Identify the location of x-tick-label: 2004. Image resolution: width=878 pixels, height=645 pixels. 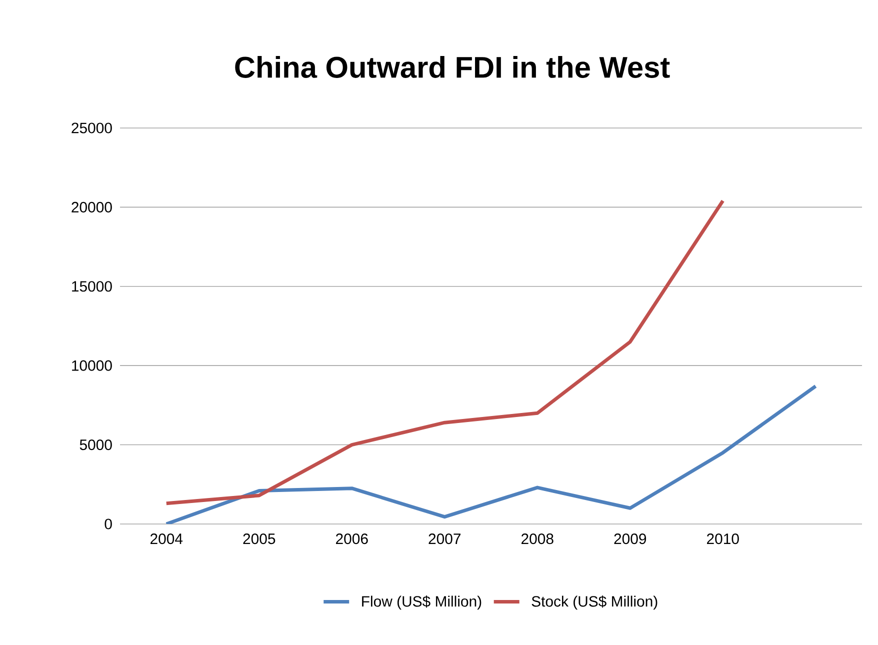
(166, 539).